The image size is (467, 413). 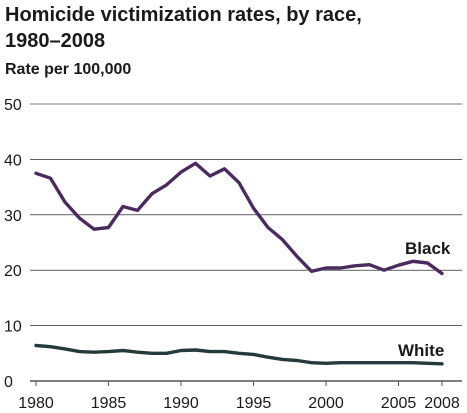 I want to click on series-line-white, so click(x=239, y=354).